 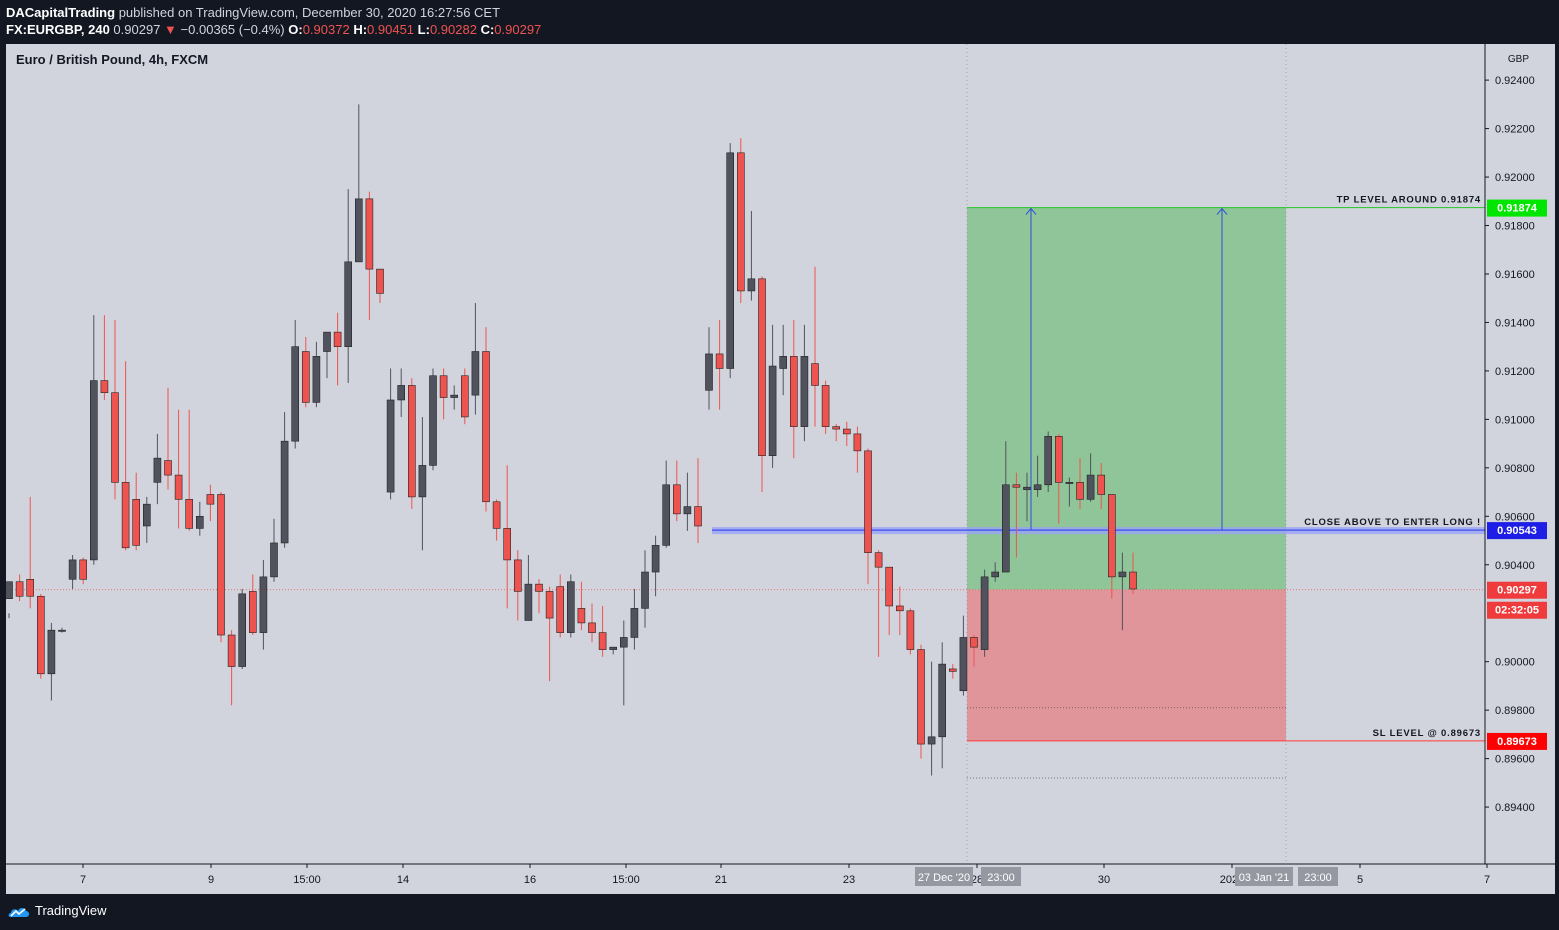 I want to click on last-price-badge: 0.90297, so click(x=1517, y=590).